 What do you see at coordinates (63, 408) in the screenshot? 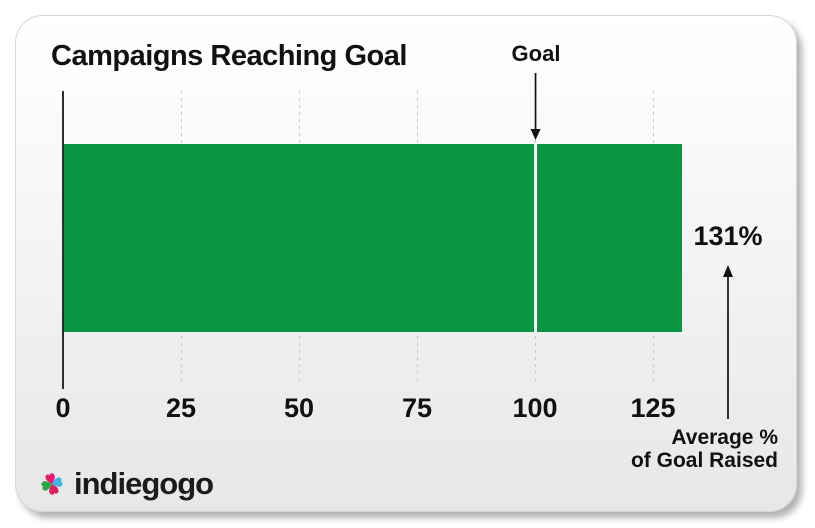
I see `x-tick-label-0: 0` at bounding box center [63, 408].